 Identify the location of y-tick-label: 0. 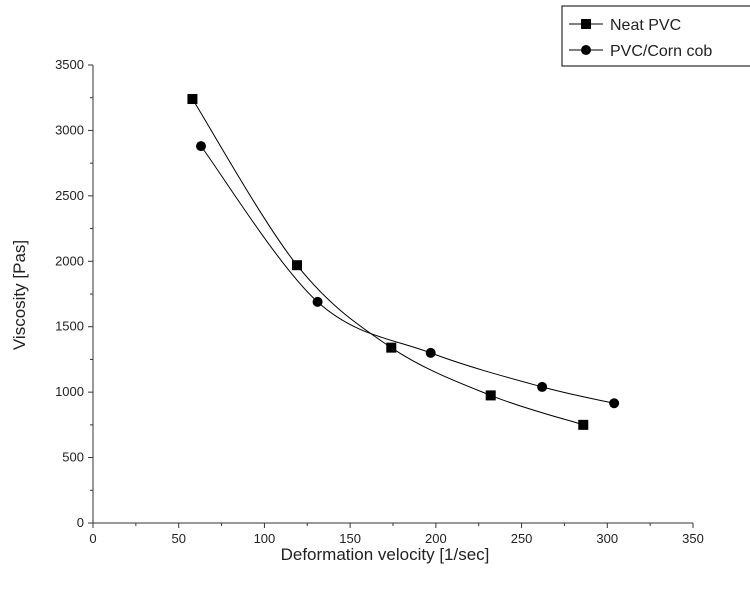
(80, 522).